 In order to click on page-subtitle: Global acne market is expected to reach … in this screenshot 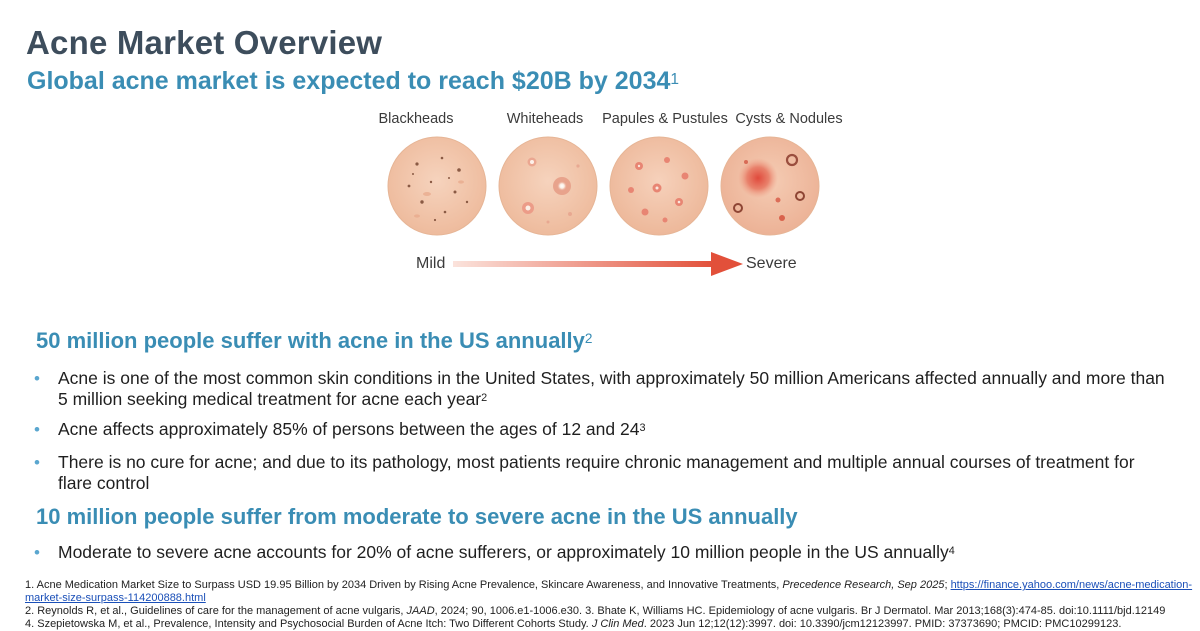, I will do `click(353, 81)`.